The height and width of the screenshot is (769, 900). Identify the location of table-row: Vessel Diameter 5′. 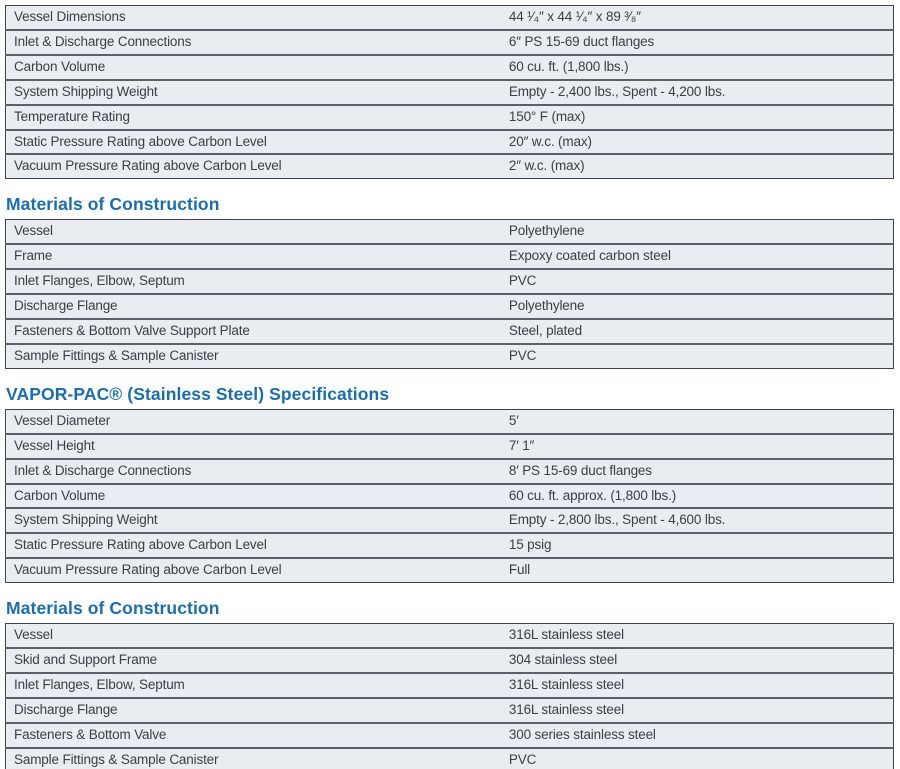
(449, 421).